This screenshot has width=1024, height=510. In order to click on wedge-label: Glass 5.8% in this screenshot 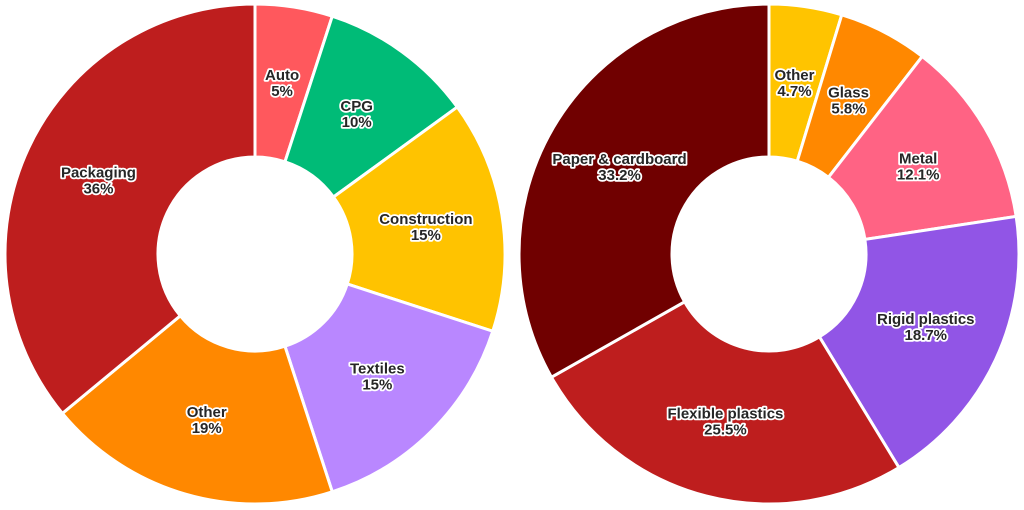, I will do `click(848, 100)`.